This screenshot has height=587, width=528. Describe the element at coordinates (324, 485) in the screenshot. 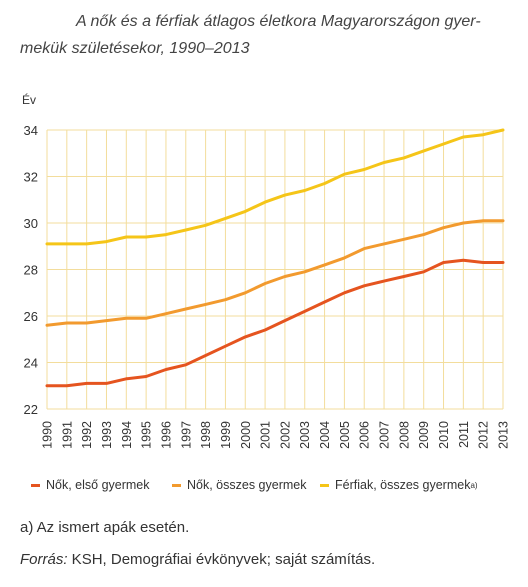

I see `legend-swatch-all-children-men` at that location.